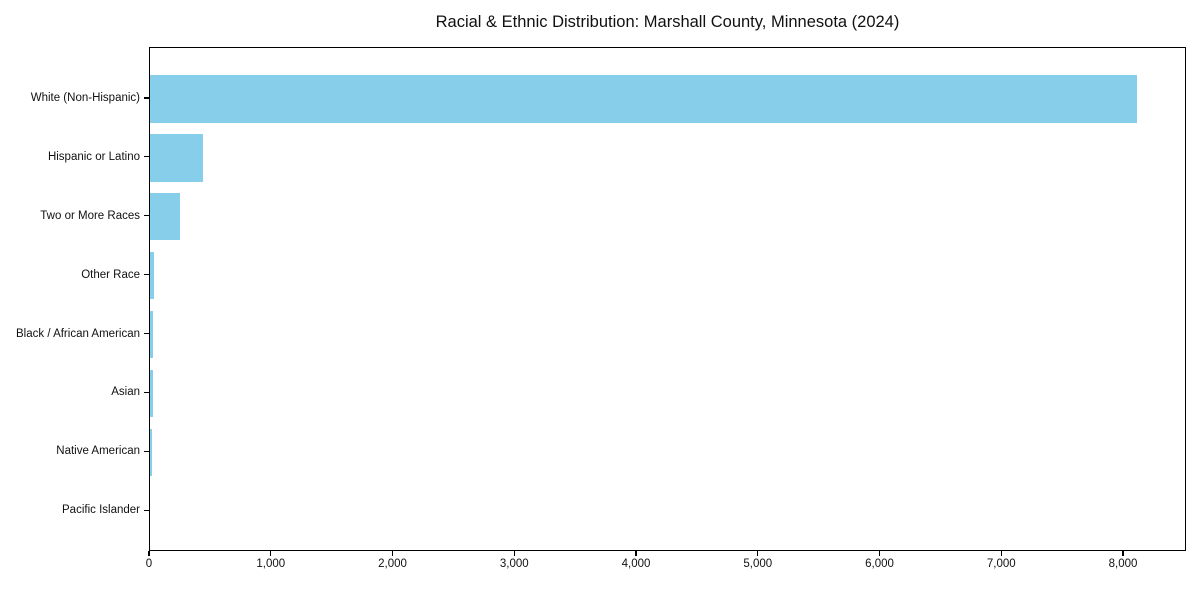  What do you see at coordinates (165, 216) in the screenshot?
I see `bar-two-or-more-races` at bounding box center [165, 216].